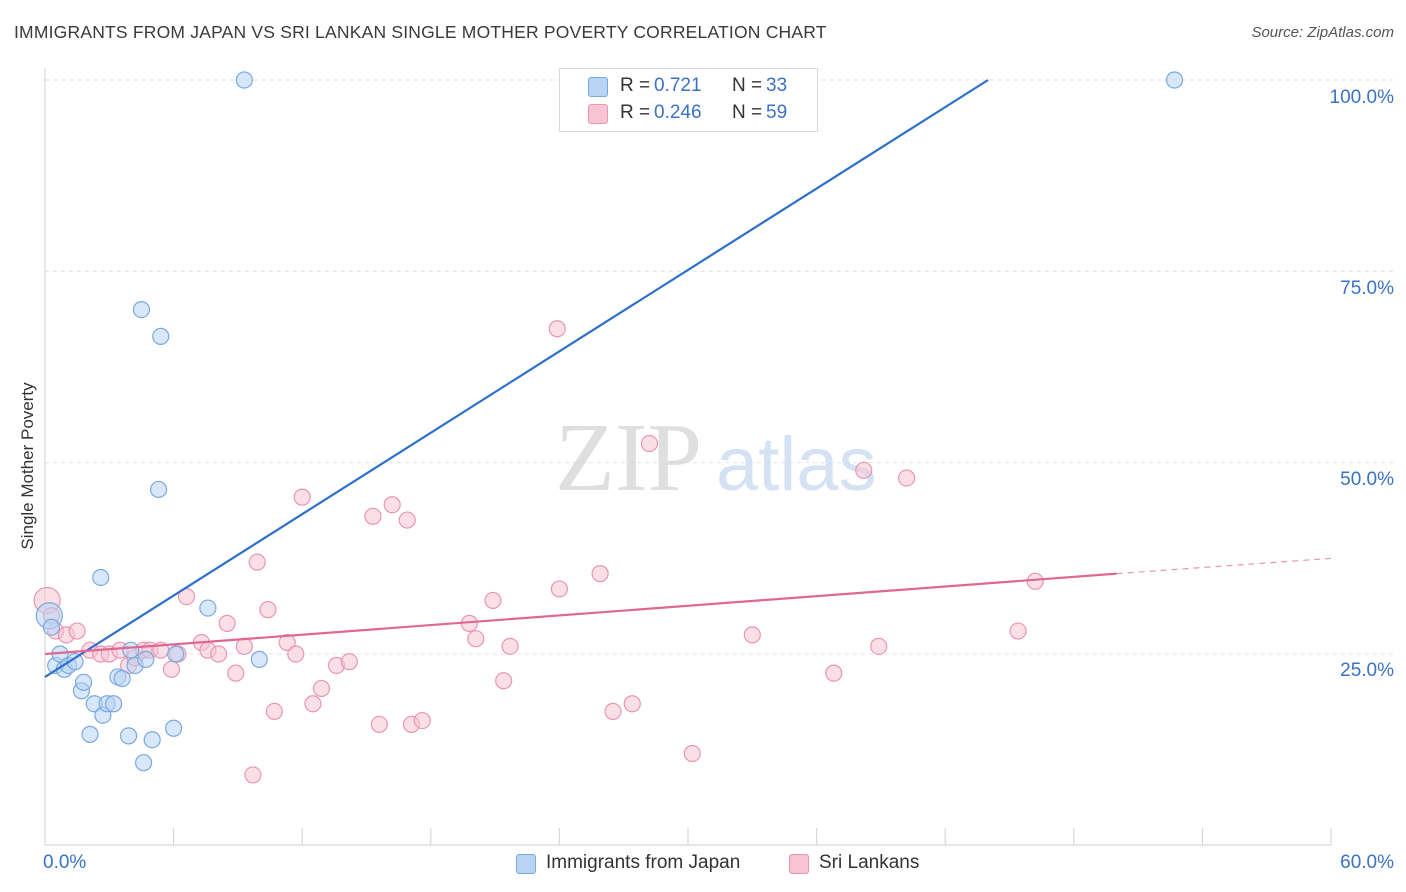  I want to click on legend-n-value-srilanka: 59, so click(777, 112).